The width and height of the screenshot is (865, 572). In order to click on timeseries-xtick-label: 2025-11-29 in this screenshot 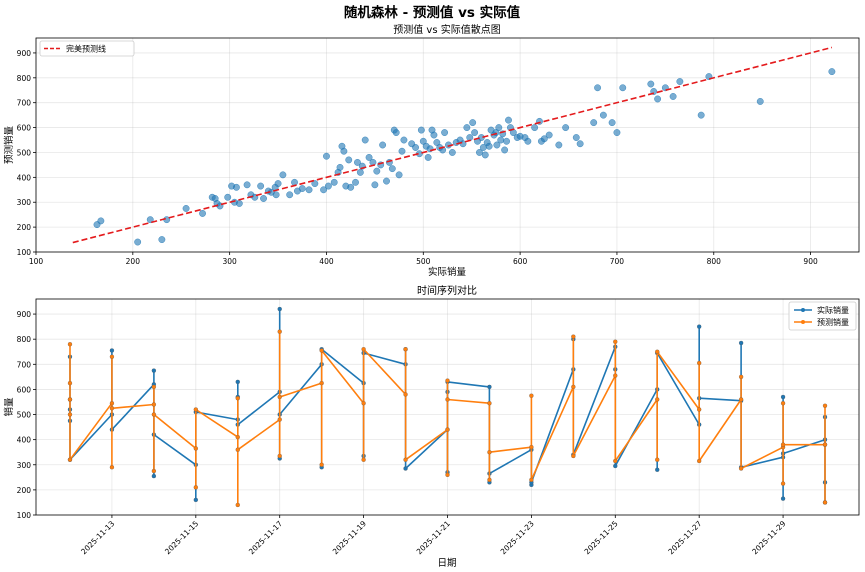, I will do `click(768, 537)`.